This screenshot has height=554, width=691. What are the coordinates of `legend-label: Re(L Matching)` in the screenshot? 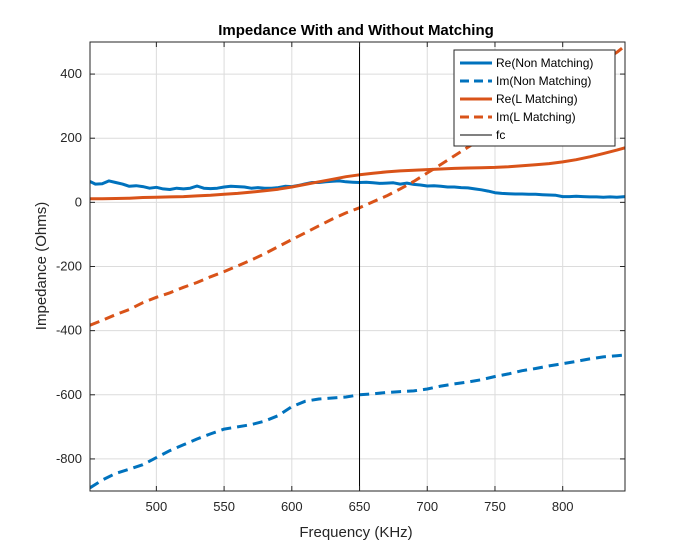 It's located at (537, 99).